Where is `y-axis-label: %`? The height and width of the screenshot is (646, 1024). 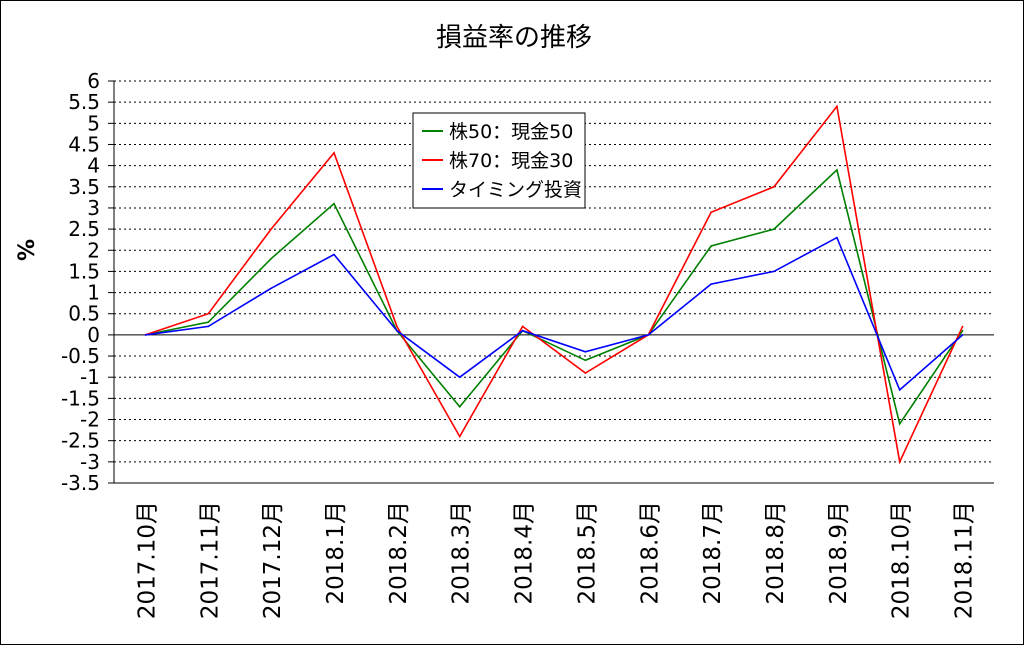
y-axis-label: % is located at coordinates (27, 250).